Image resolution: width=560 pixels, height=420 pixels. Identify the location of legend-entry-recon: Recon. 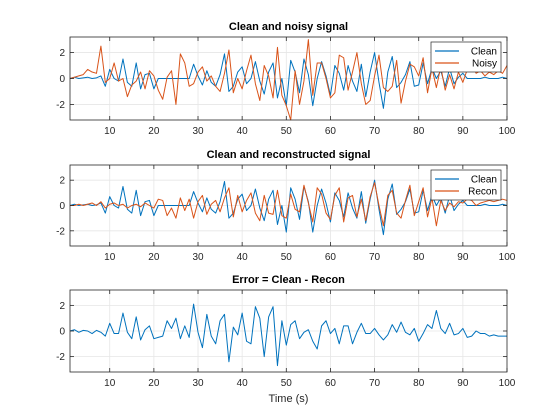
(482, 192).